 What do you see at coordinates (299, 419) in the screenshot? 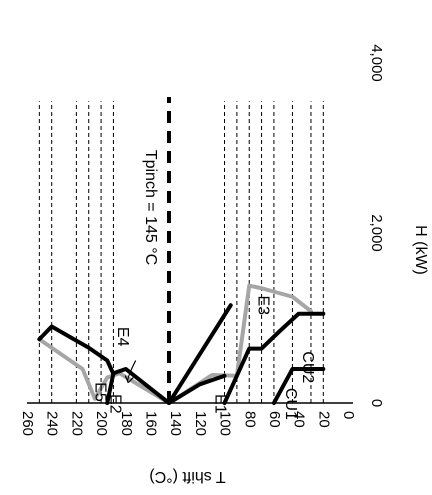
I see `t-tick-label: 40` at bounding box center [299, 419].